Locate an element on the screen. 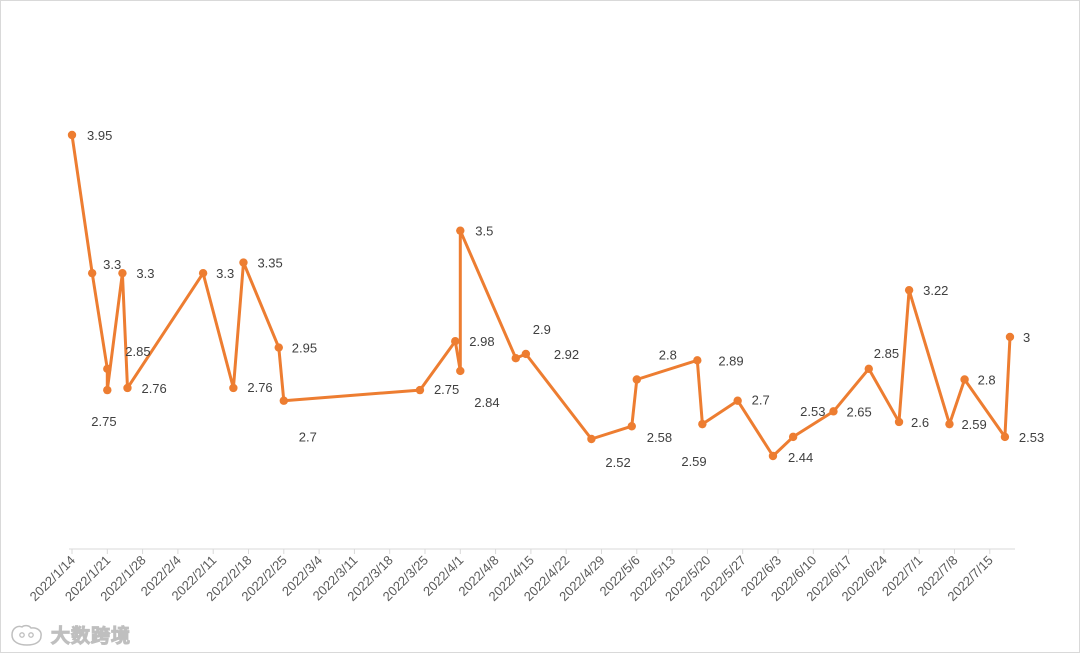 This screenshot has width=1080, height=653. data-label: 3.5 is located at coordinates (484, 231).